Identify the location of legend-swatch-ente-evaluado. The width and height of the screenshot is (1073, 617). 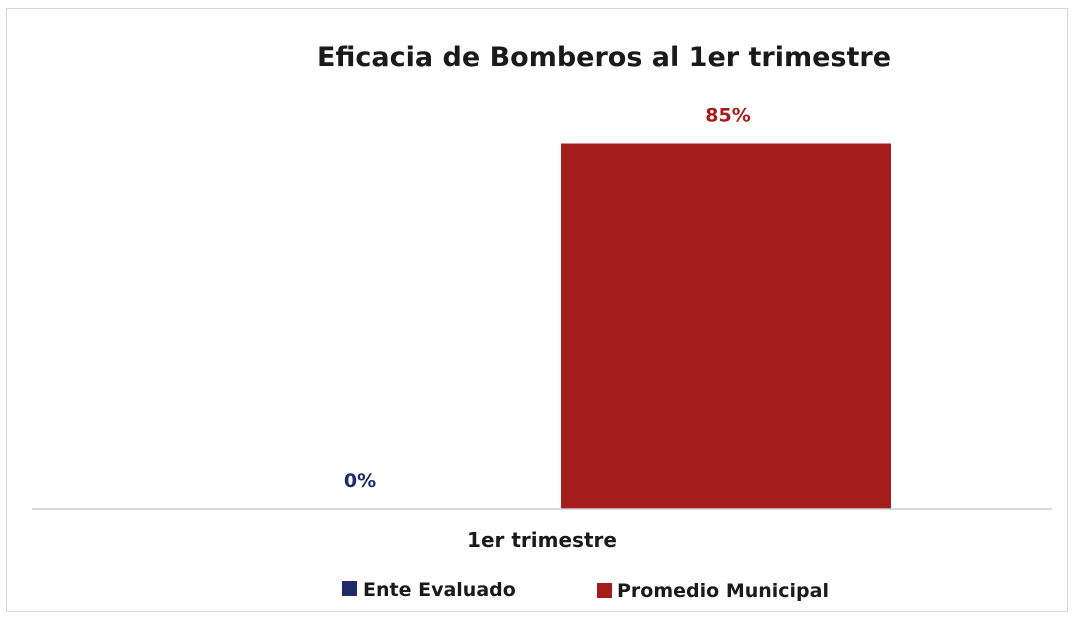
(349, 588).